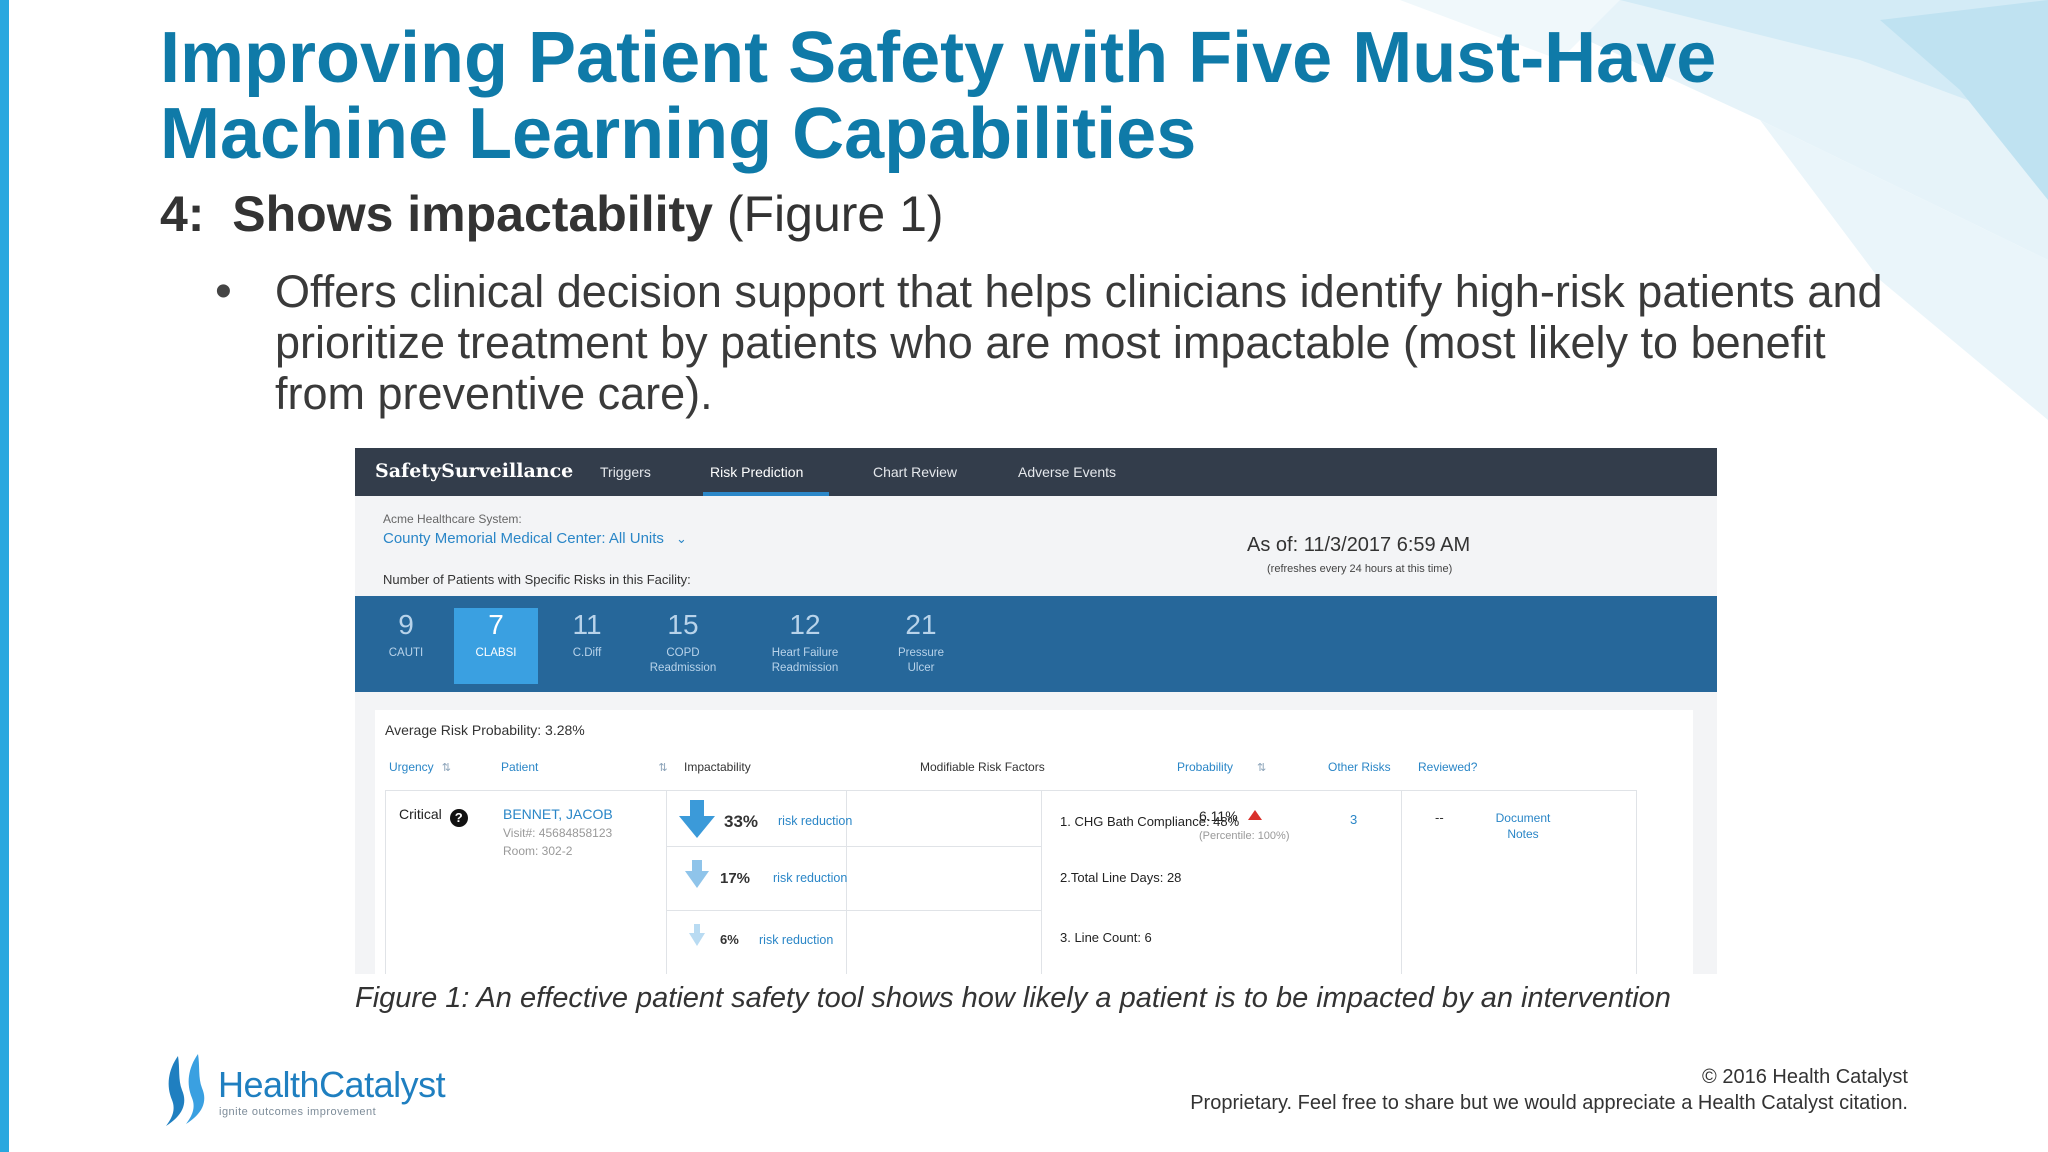 The width and height of the screenshot is (2048, 1152). I want to click on percentile-value: (Percentile: 100%), so click(1244, 836).